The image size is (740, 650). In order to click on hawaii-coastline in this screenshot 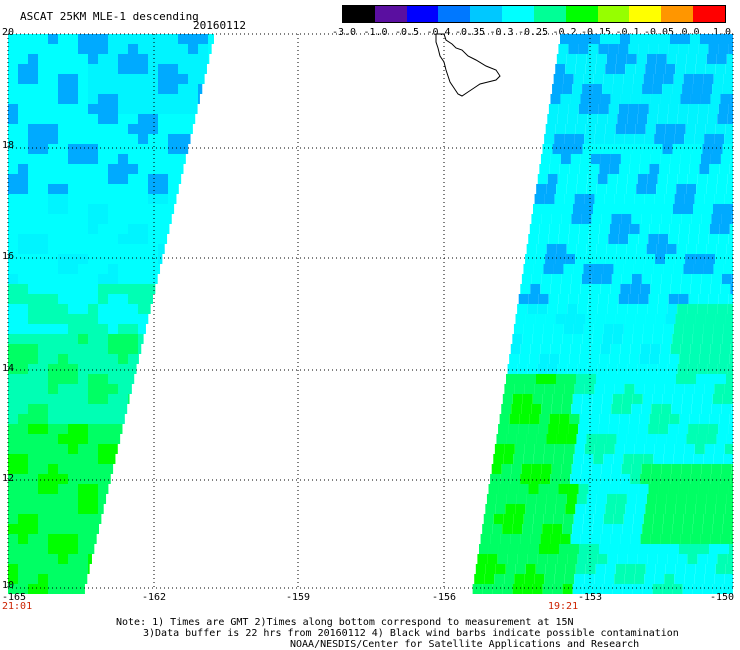, I will do `click(468, 65)`.